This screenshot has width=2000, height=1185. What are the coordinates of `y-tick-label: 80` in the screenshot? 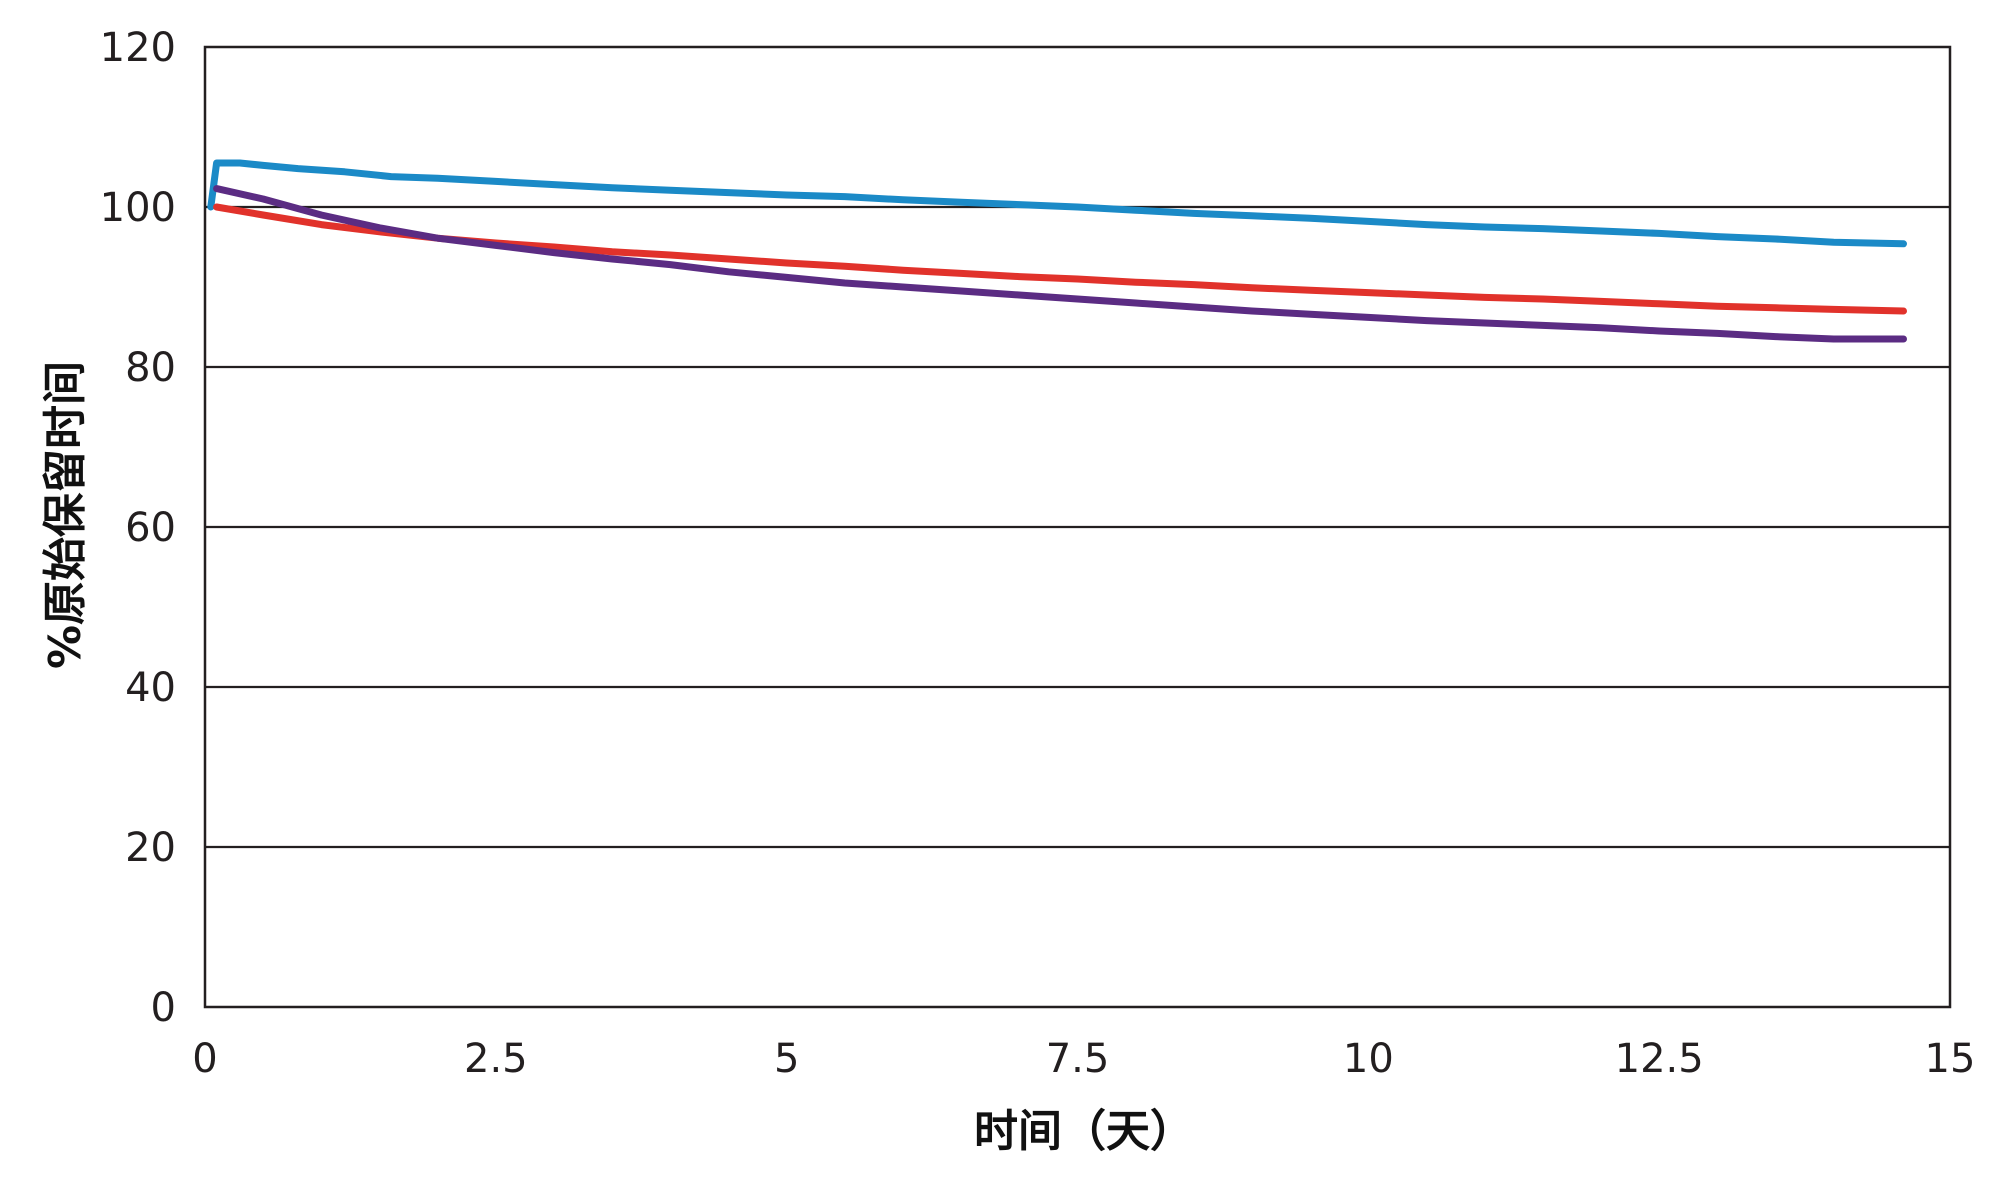 It's located at (150, 368).